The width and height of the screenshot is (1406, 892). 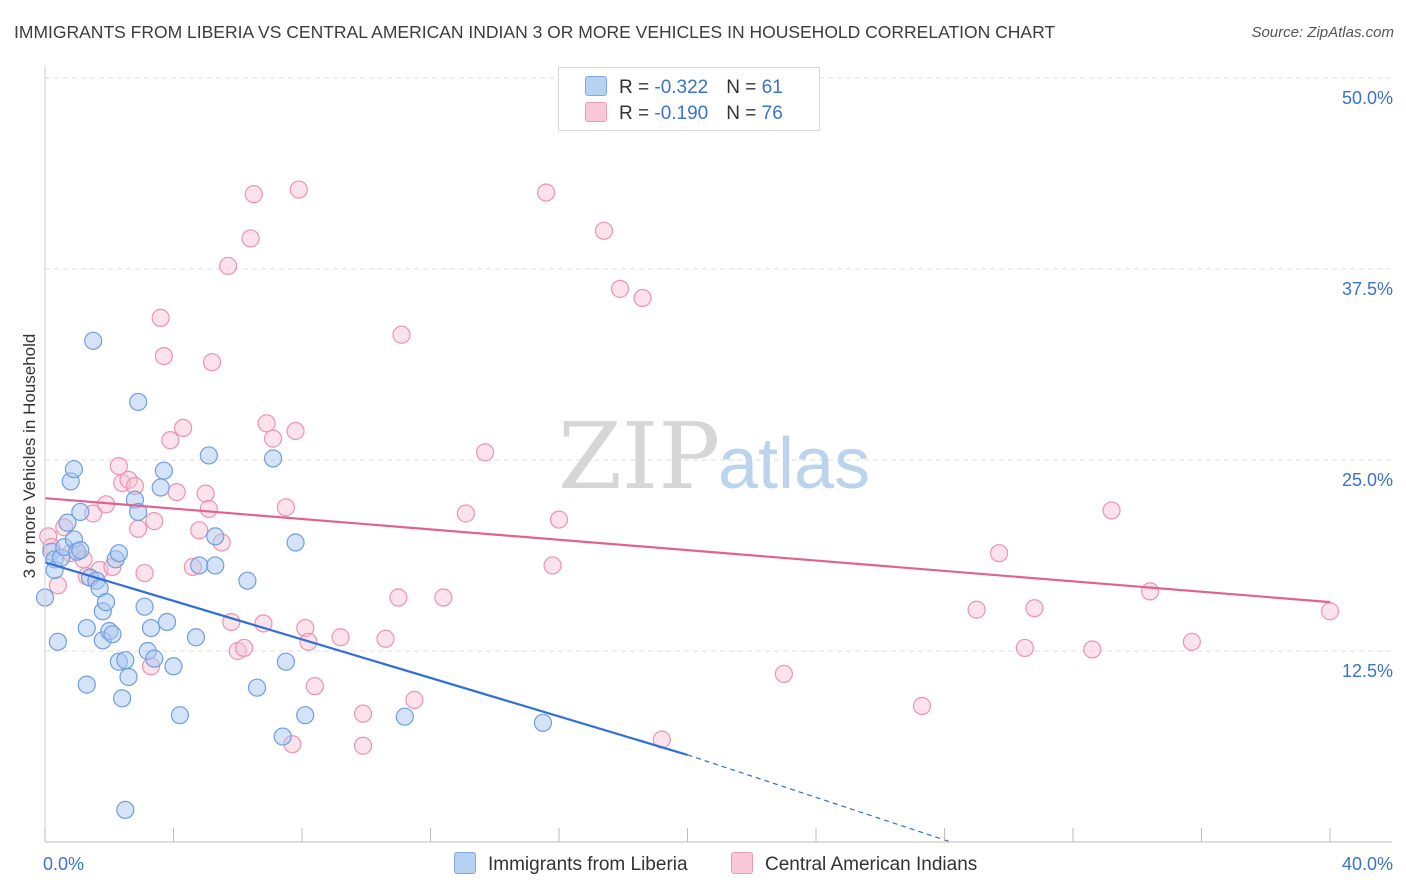 I want to click on watermark-atlas: atlas, so click(x=794, y=464).